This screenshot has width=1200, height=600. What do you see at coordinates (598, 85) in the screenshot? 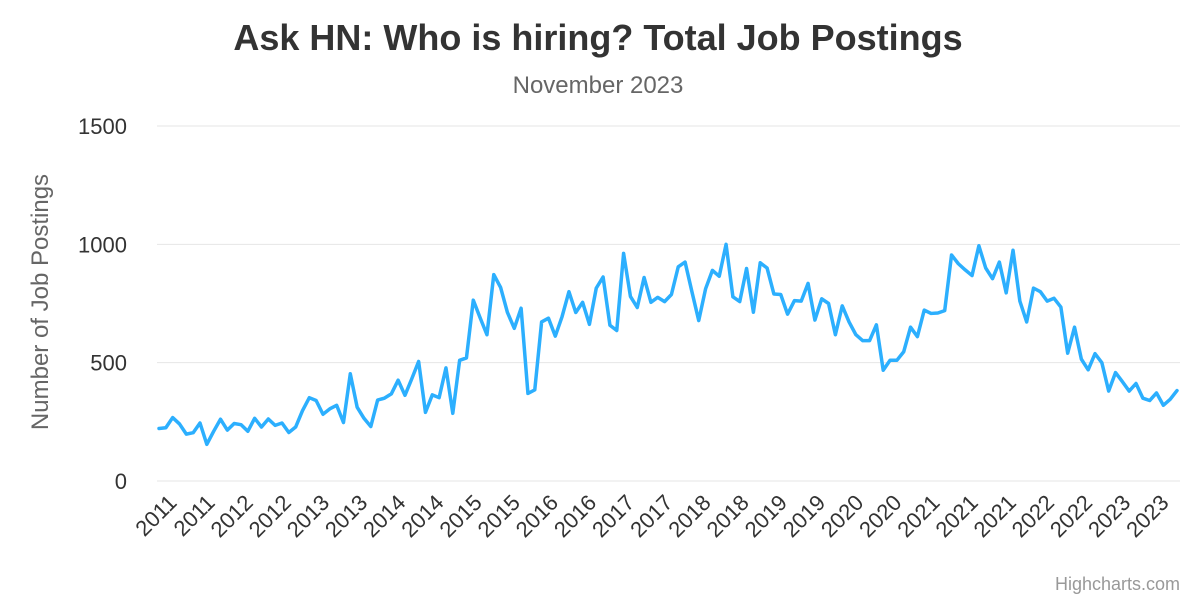
I see `chart-subtitle: November 2023` at bounding box center [598, 85].